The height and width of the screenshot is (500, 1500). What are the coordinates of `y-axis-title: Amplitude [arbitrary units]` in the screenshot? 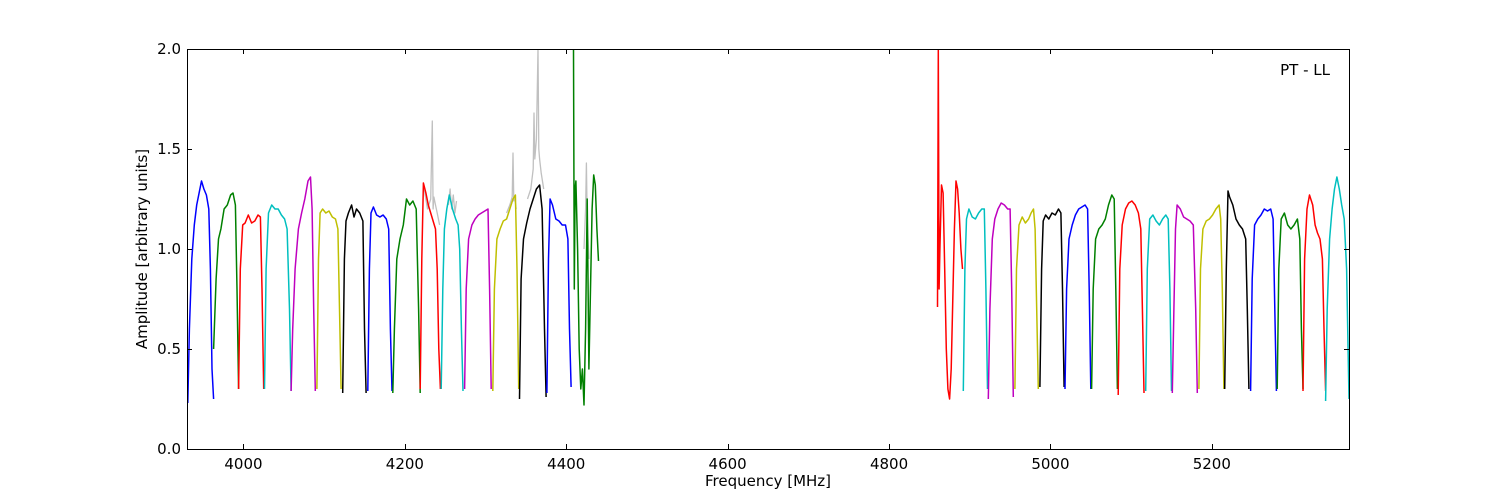 It's located at (142, 249).